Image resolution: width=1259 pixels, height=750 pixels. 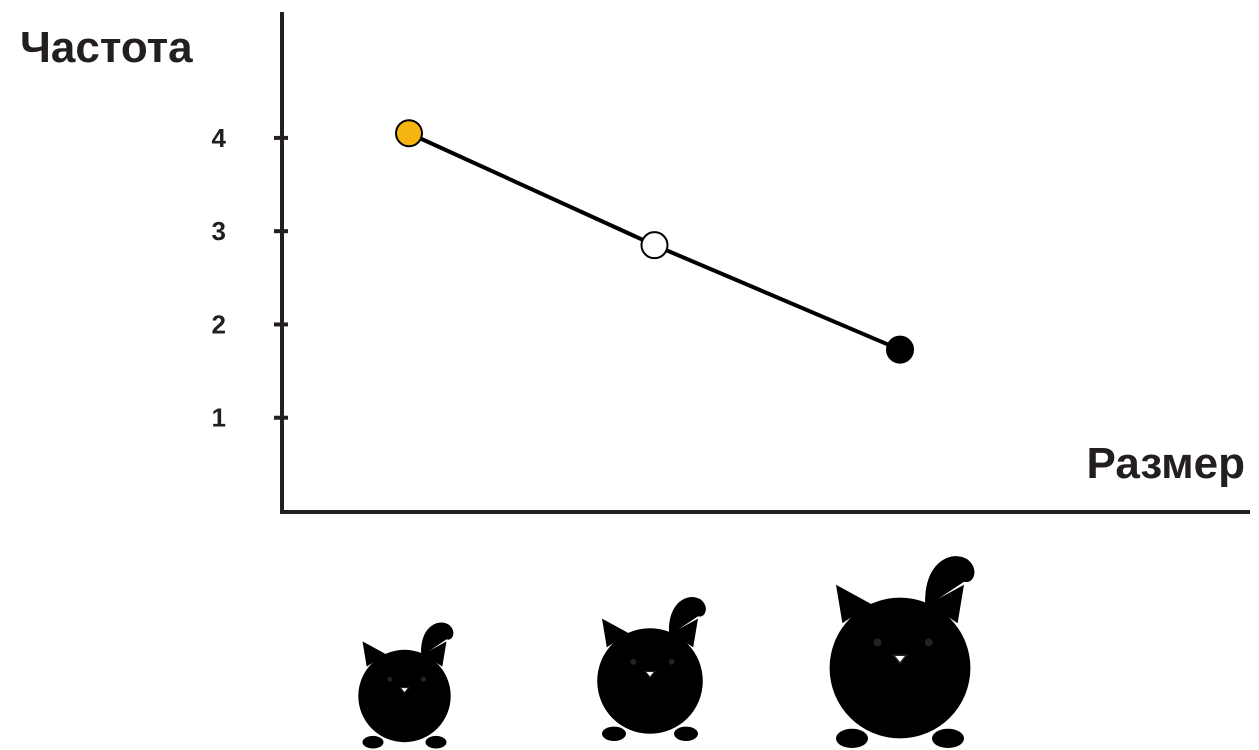 I want to click on y-tick-label: 1, so click(x=219, y=418).